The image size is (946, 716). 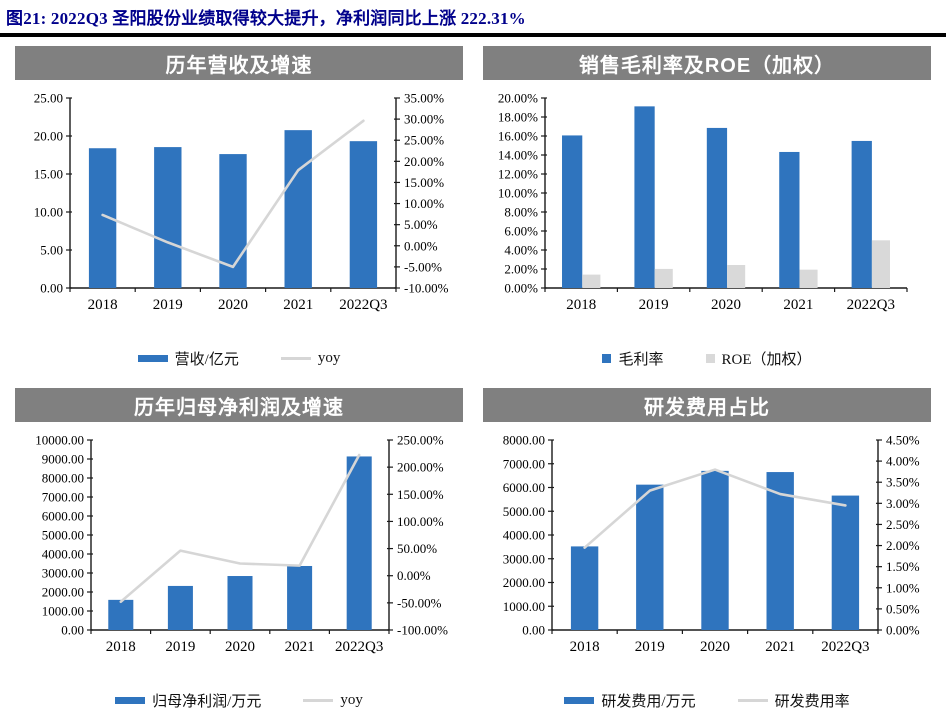 I want to click on svg-text: 5.00%, so click(x=421, y=224).